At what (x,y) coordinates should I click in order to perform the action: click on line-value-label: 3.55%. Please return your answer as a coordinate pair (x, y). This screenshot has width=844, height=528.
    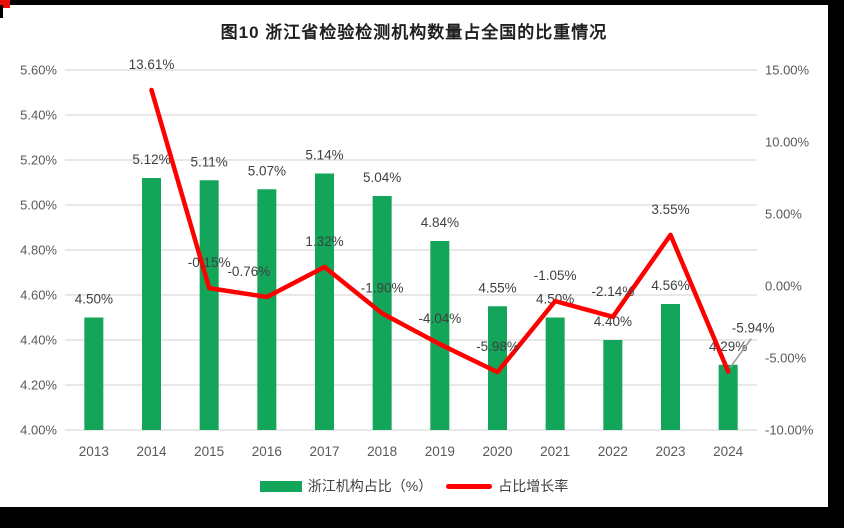
    Looking at the image, I should click on (670, 209).